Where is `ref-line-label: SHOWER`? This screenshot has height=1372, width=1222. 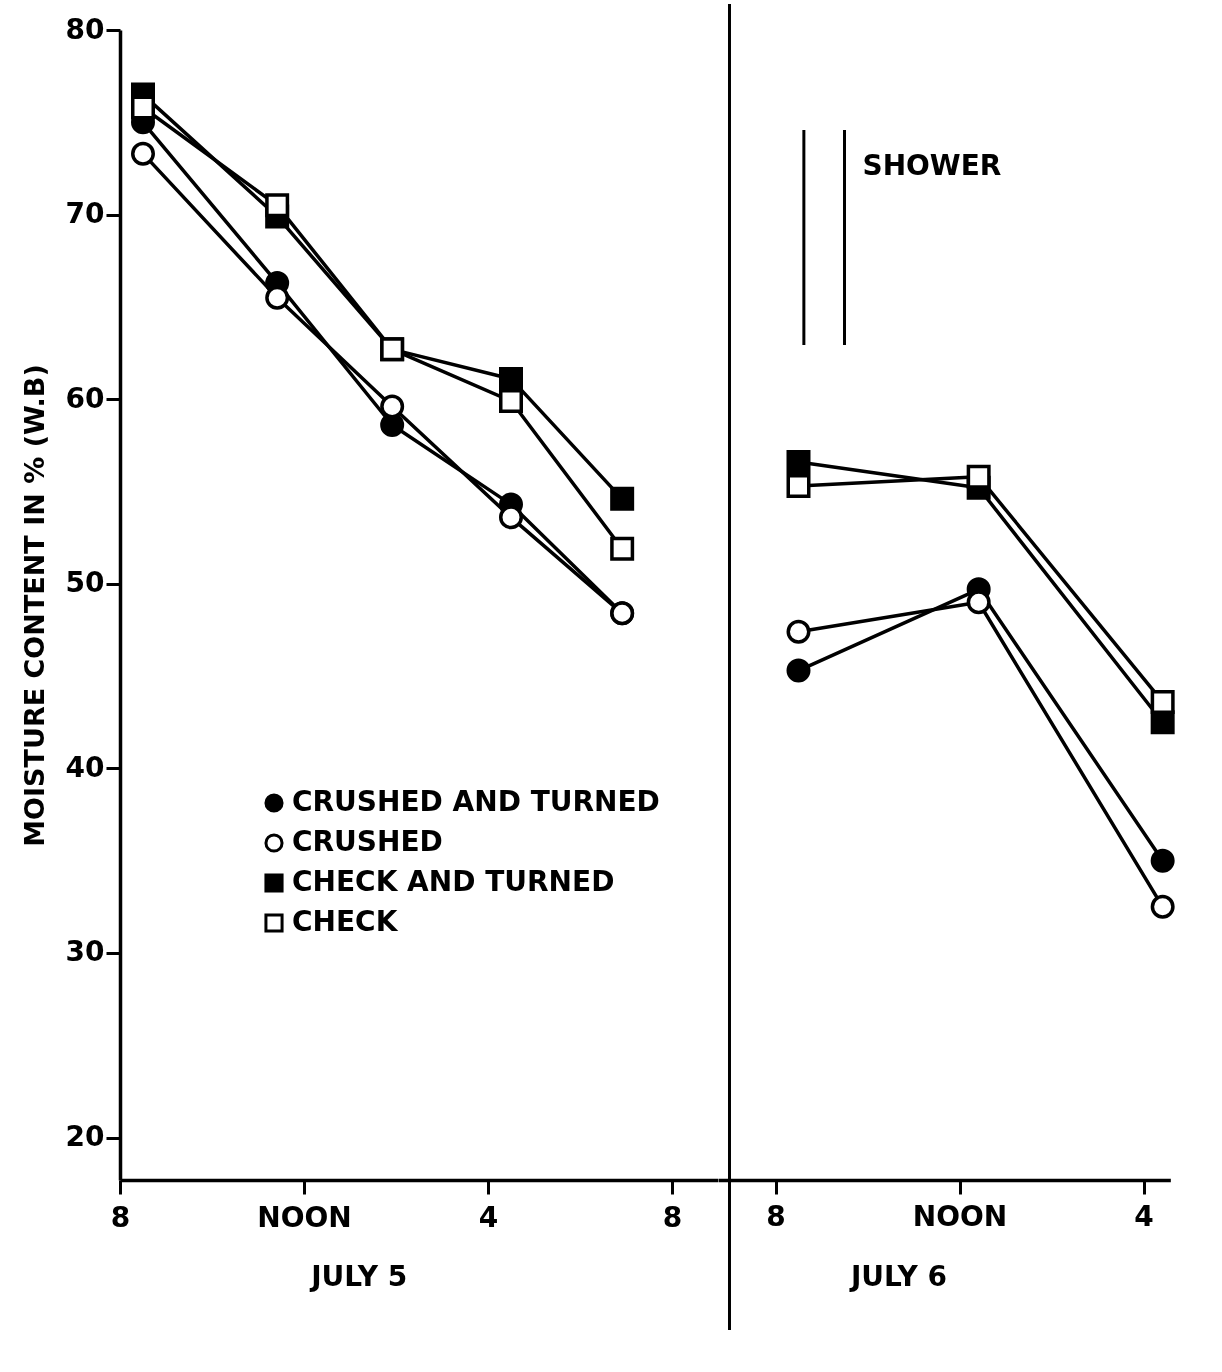 ref-line-label: SHOWER is located at coordinates (932, 166).